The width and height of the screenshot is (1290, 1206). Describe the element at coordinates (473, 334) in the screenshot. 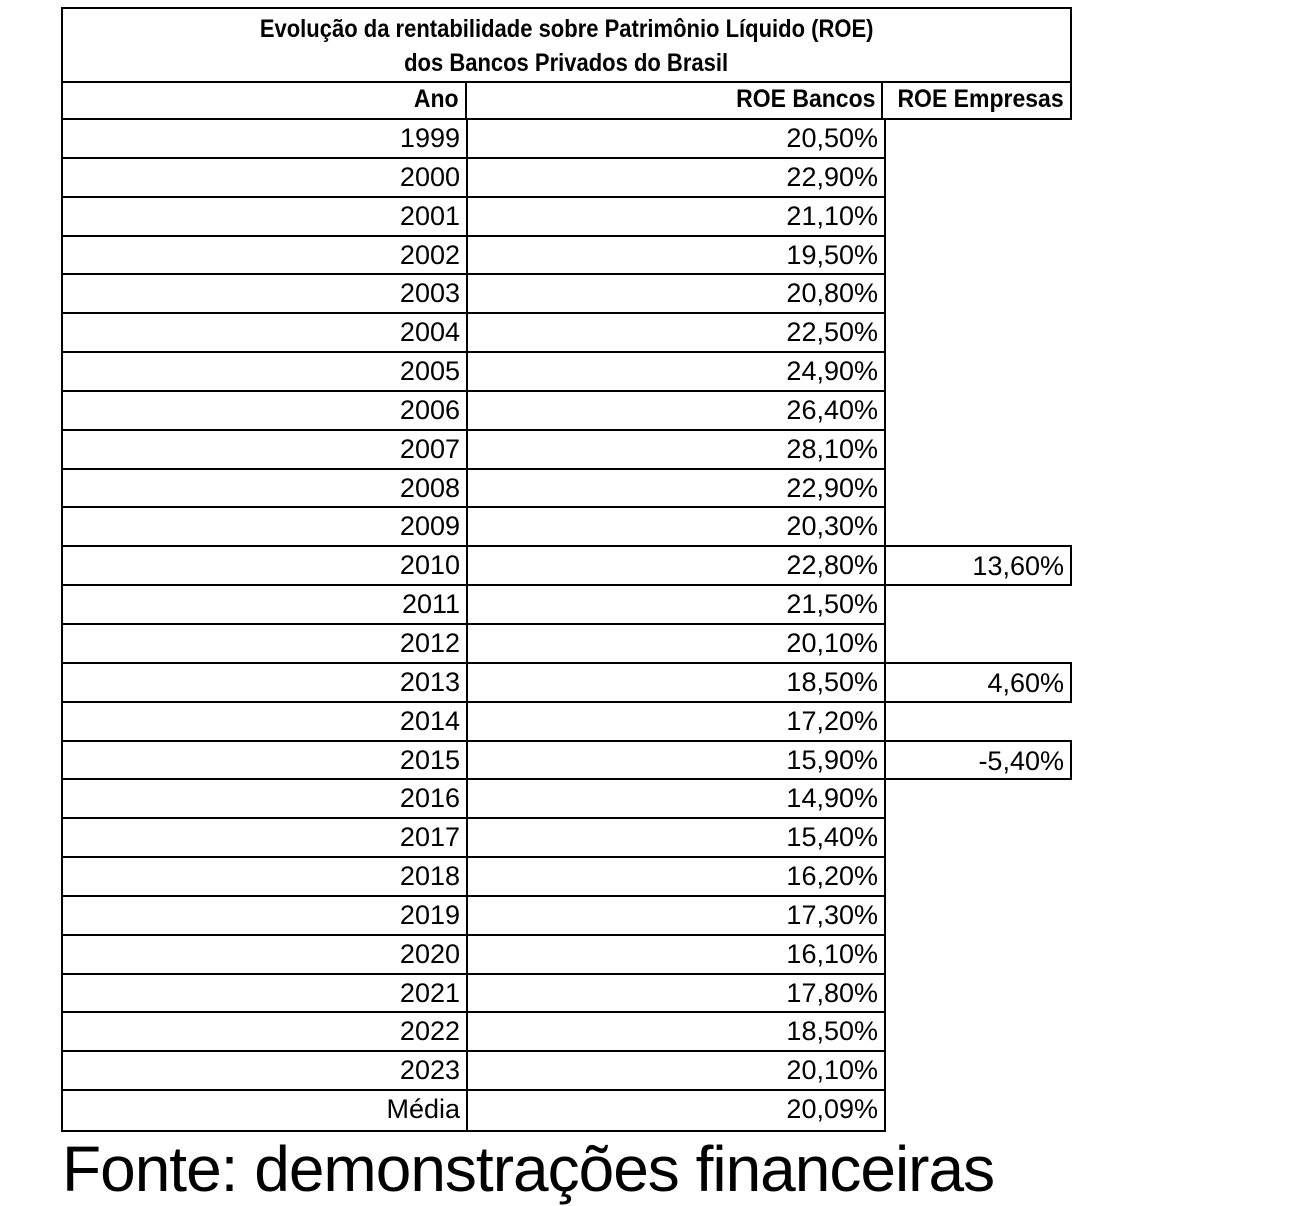

I see `table-row: 2004 22,50%` at that location.